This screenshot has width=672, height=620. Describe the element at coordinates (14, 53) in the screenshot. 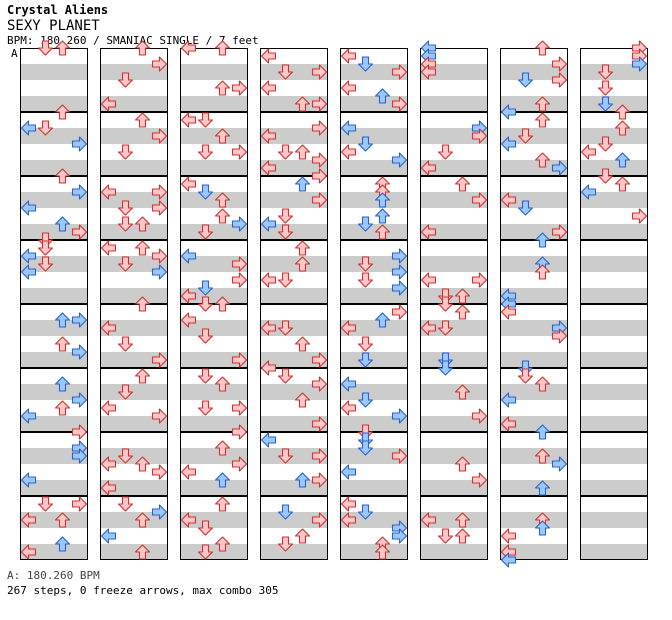

I see `section-label: A` at that location.